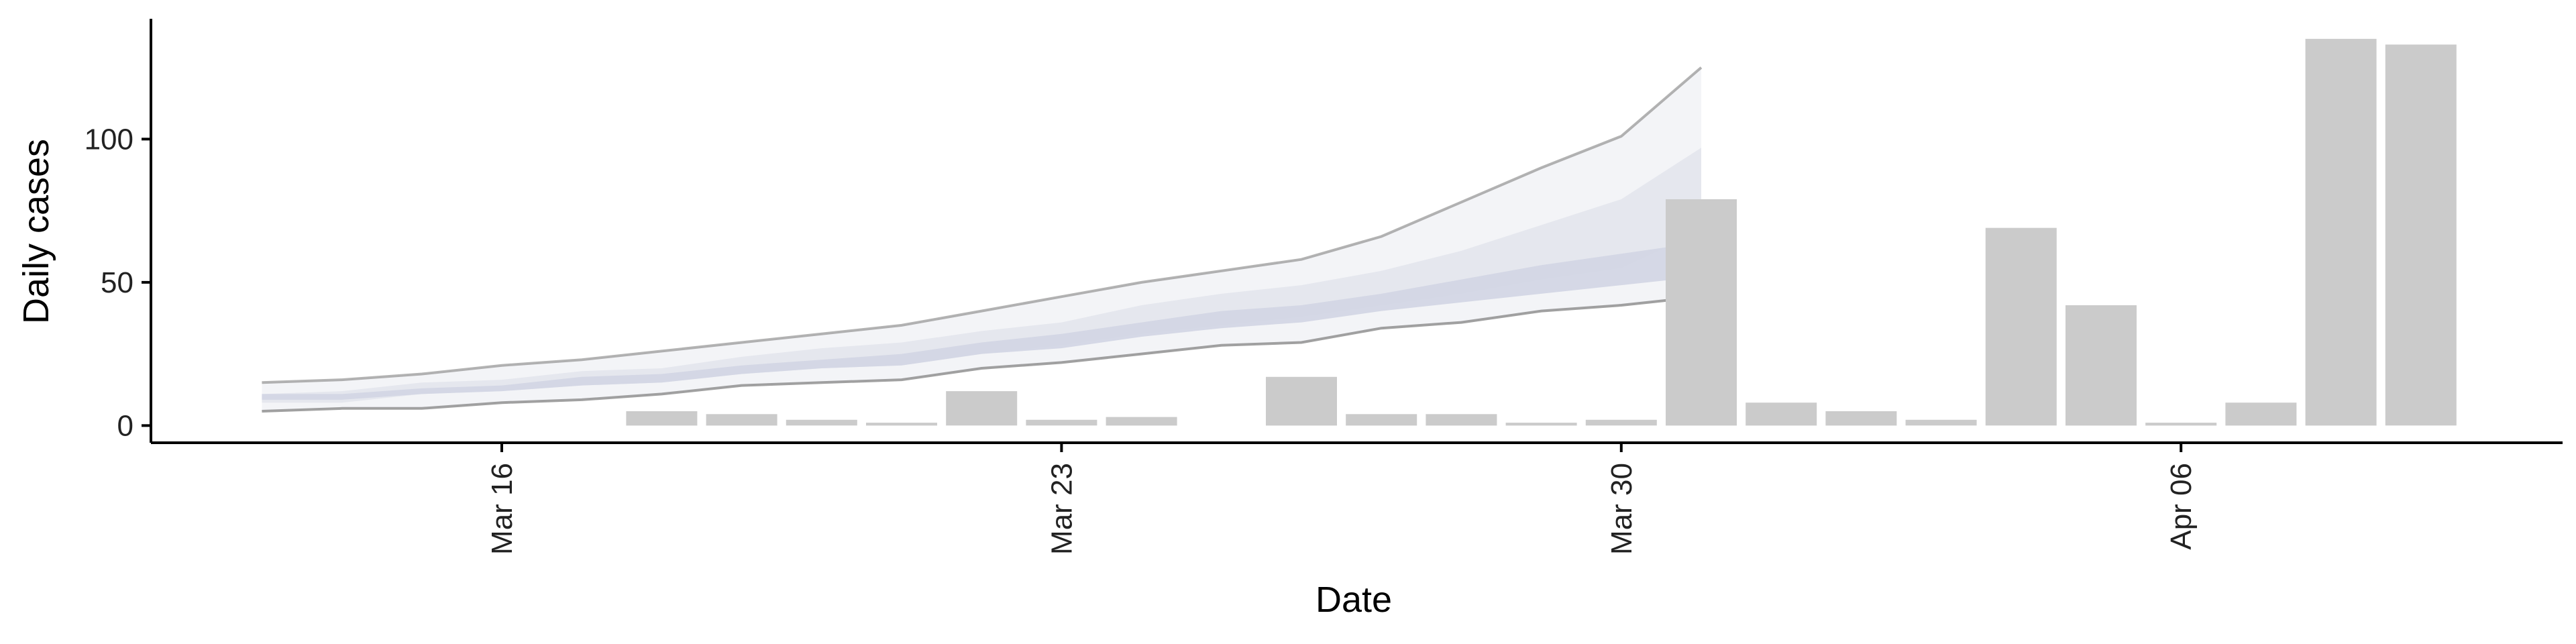 Image resolution: width=2576 pixels, height=644 pixels. Describe the element at coordinates (502, 509) in the screenshot. I see `x-tick-label: Mar 16` at that location.